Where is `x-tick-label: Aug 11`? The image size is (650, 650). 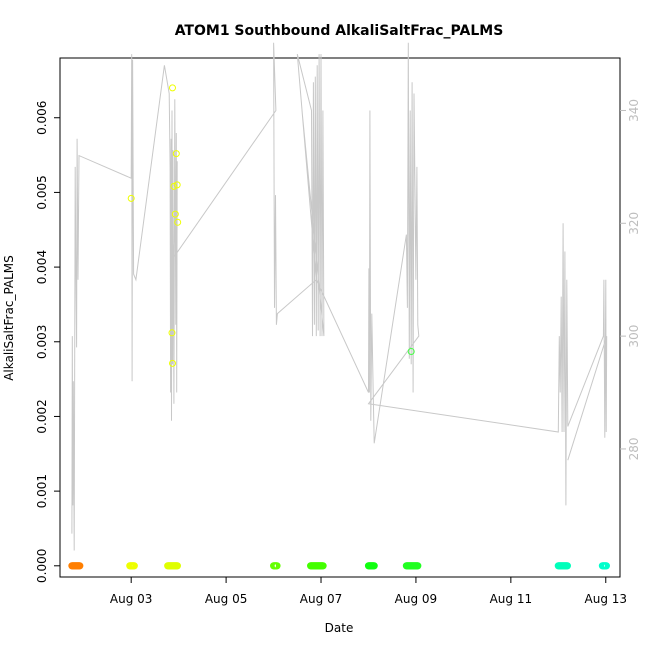 x-tick-label: Aug 11 is located at coordinates (511, 599).